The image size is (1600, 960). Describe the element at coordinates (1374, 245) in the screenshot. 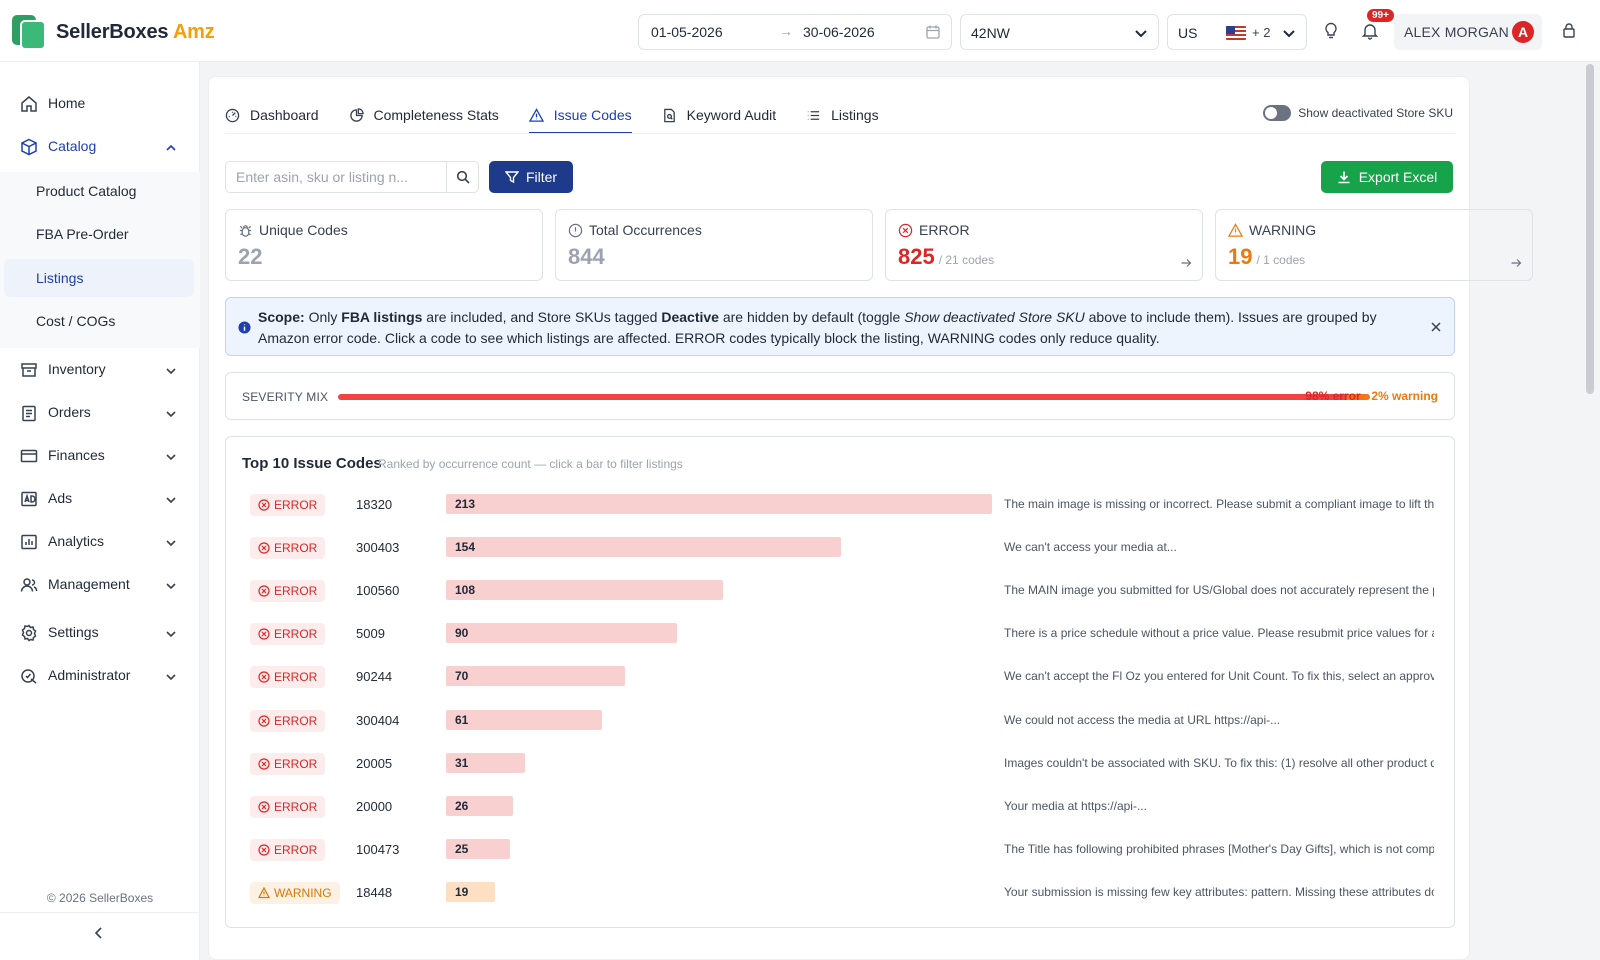

I see `stat-warning: WARNING 19/ 1 codes` at that location.